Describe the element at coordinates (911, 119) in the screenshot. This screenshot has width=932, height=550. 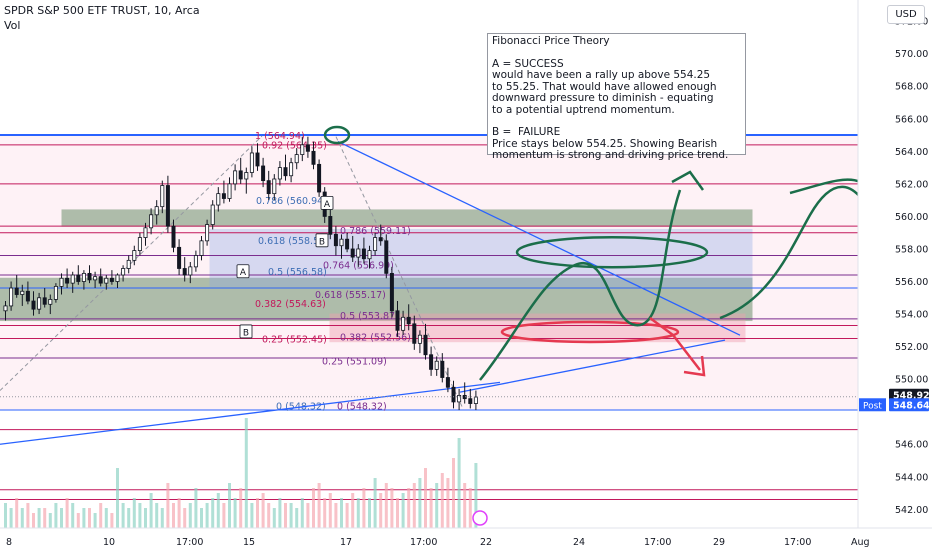
I see `y-tick-label: 566.00` at that location.